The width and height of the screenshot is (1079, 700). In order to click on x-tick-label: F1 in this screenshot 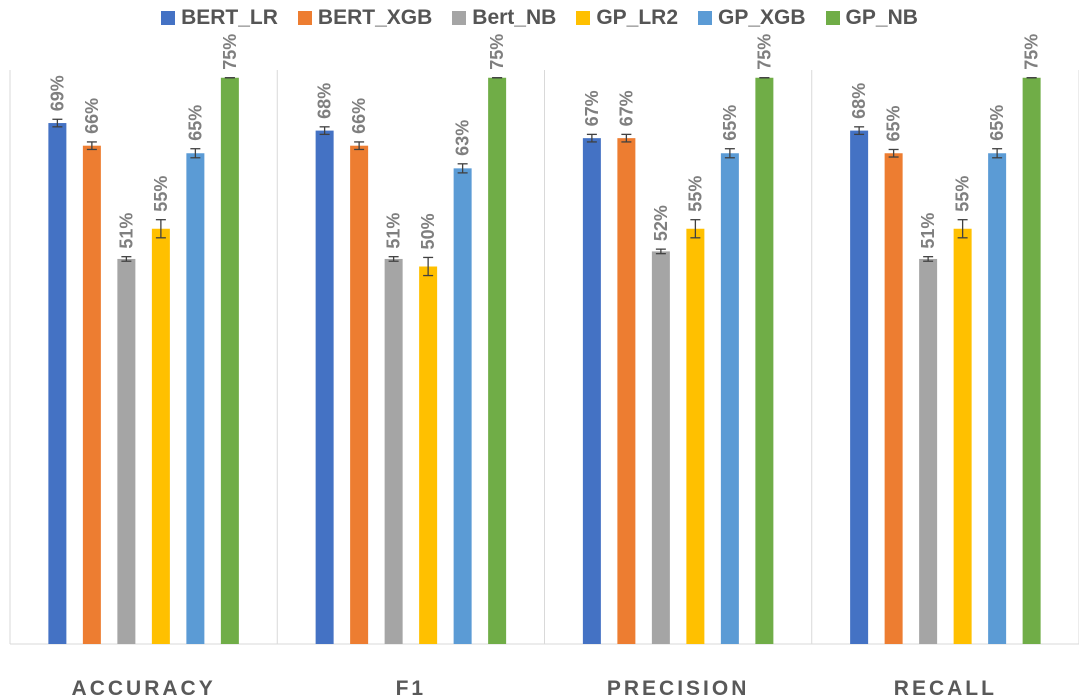, I will do `click(411, 688)`.